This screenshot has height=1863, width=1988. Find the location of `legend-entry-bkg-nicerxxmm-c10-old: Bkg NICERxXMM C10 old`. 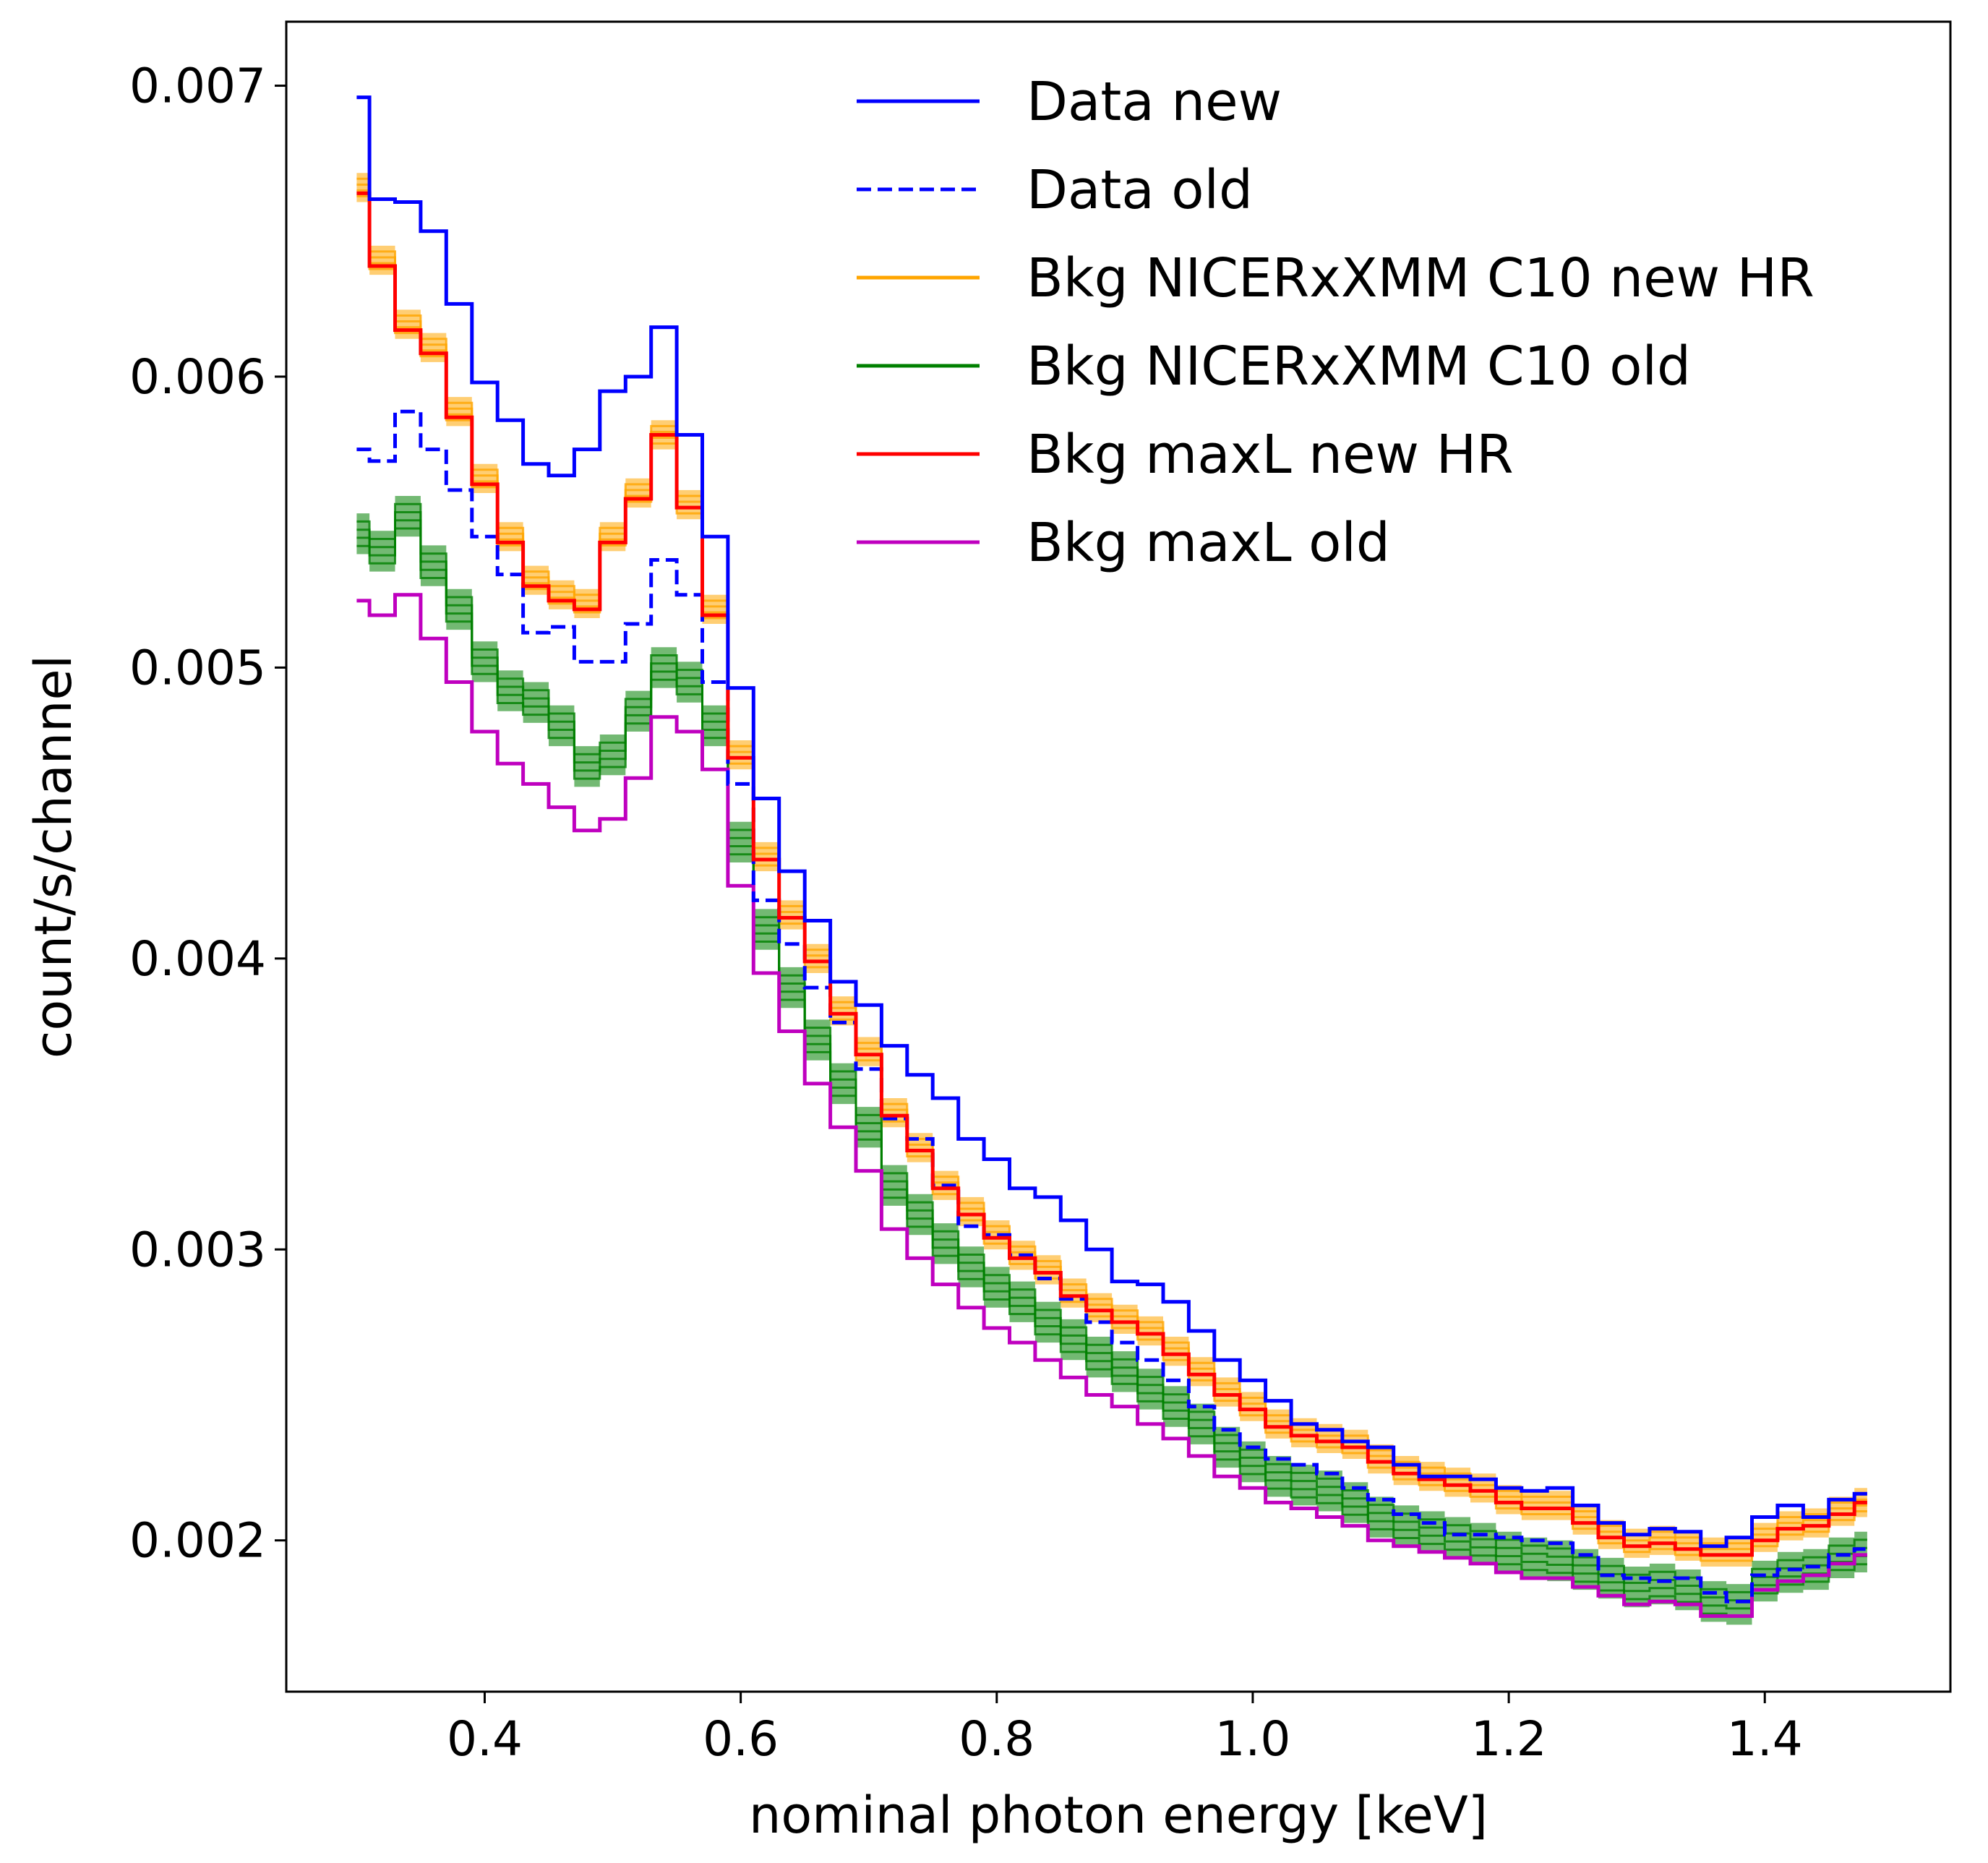

legend-entry-bkg-nicerxxmm-c10-old: Bkg NICERxXMM C10 old is located at coordinates (1274, 366).